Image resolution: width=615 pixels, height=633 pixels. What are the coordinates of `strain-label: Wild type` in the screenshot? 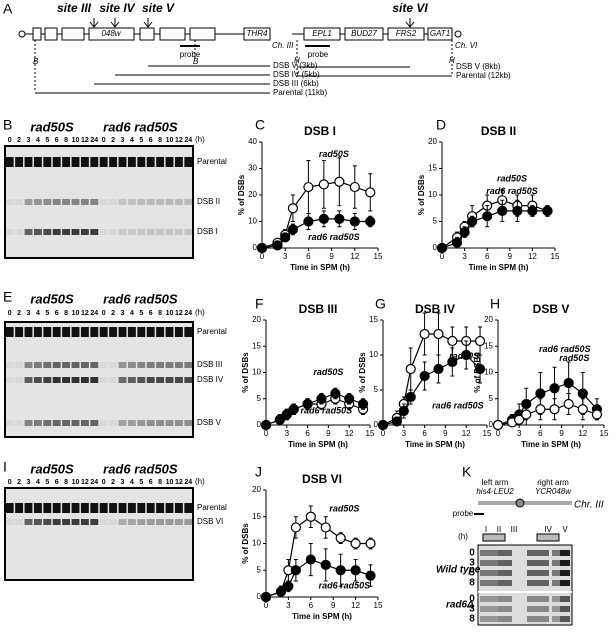 It's located at (458, 570).